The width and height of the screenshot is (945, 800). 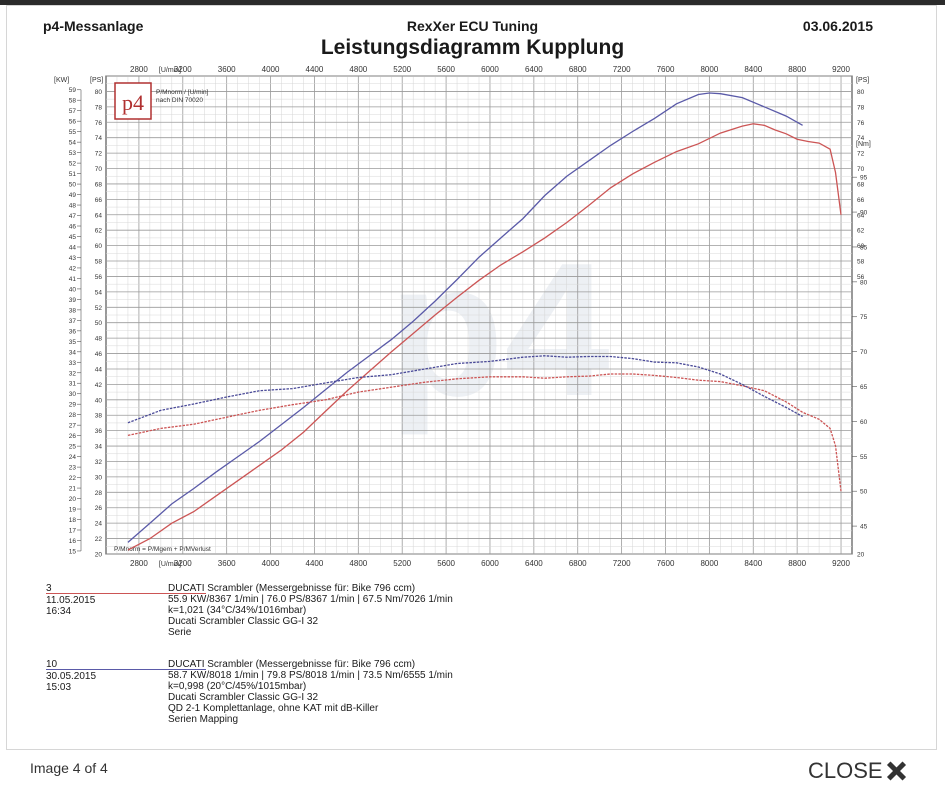 I want to click on kw-tick-label: 32, so click(x=73, y=373).